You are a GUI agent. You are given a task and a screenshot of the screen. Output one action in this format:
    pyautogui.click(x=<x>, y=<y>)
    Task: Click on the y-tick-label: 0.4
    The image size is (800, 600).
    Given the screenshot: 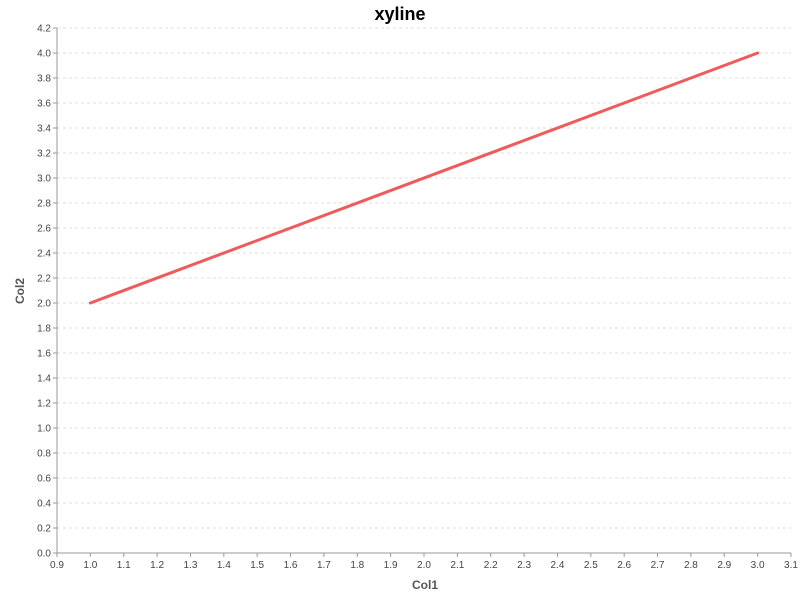 What is the action you would take?
    pyautogui.click(x=44, y=504)
    